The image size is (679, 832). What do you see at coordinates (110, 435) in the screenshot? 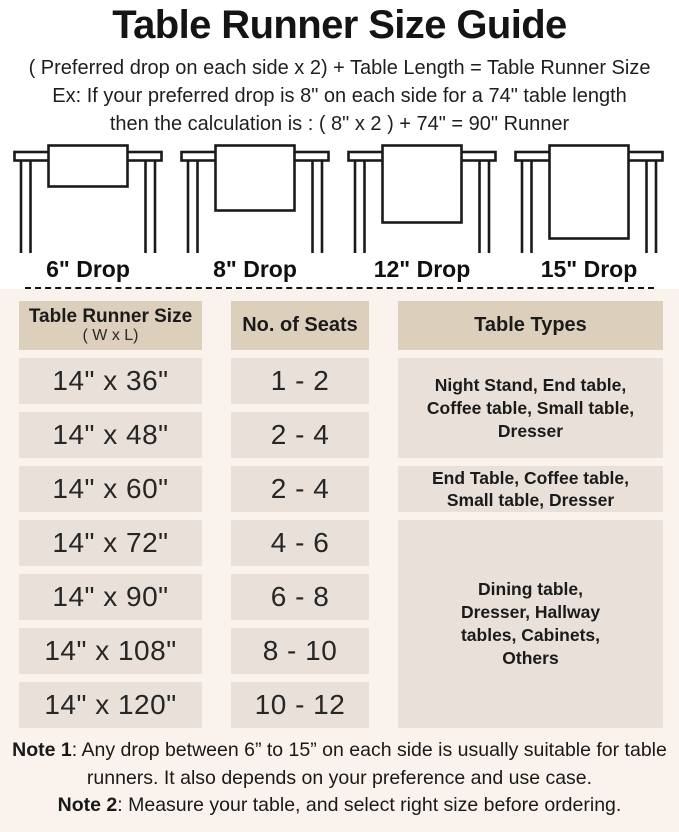
I see `runner-size-cell: 14" x 48"` at bounding box center [110, 435].